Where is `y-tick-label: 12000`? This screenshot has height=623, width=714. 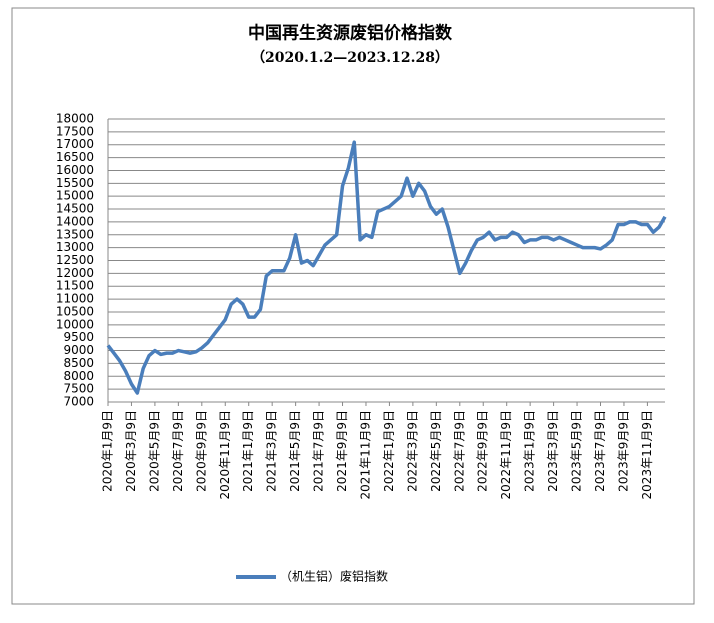
y-tick-label: 12000 is located at coordinates (75, 273).